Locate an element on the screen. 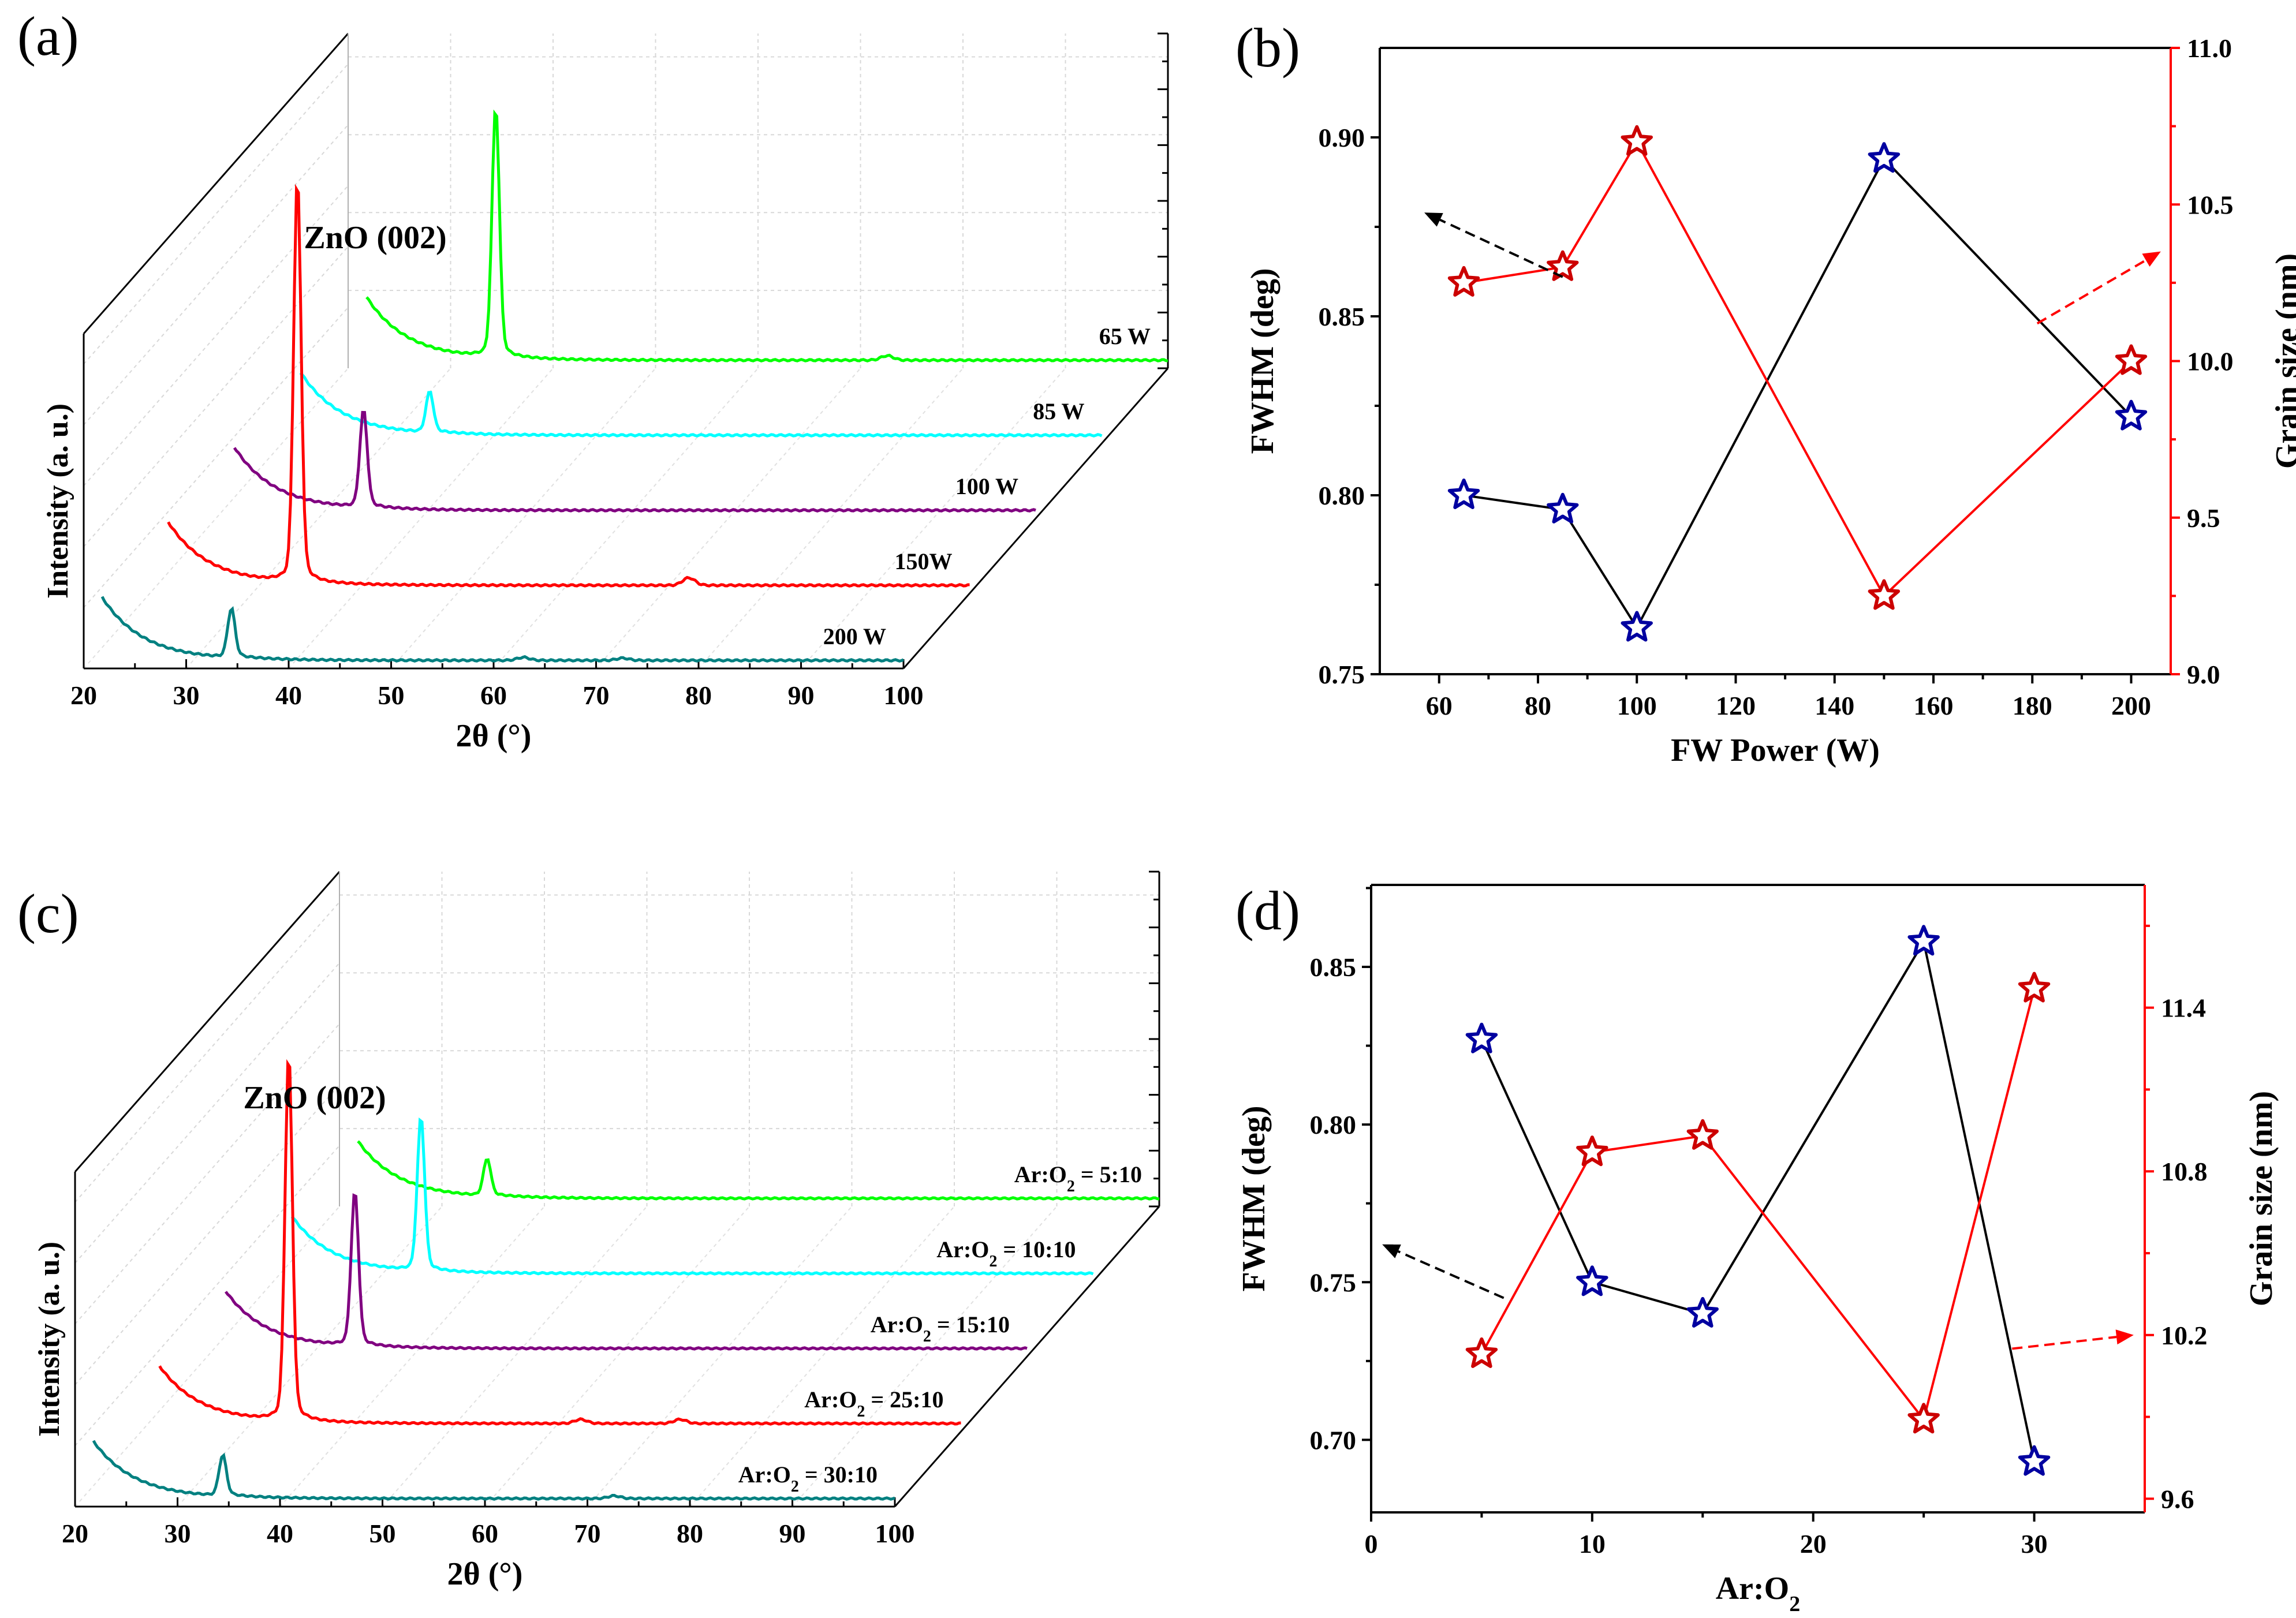 The image size is (2296, 1618). x-tick-label: 0 is located at coordinates (1371, 1544).